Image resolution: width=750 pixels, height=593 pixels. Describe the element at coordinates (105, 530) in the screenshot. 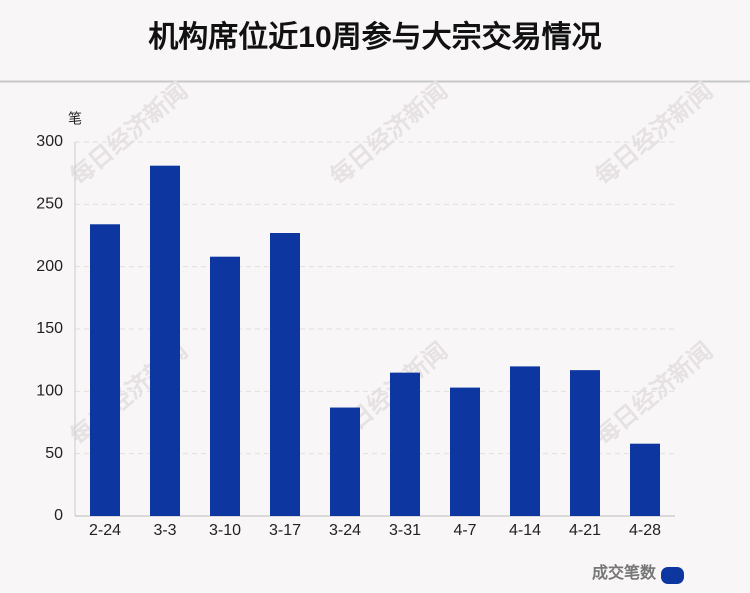

I see `x-tick-label: 2-24` at that location.